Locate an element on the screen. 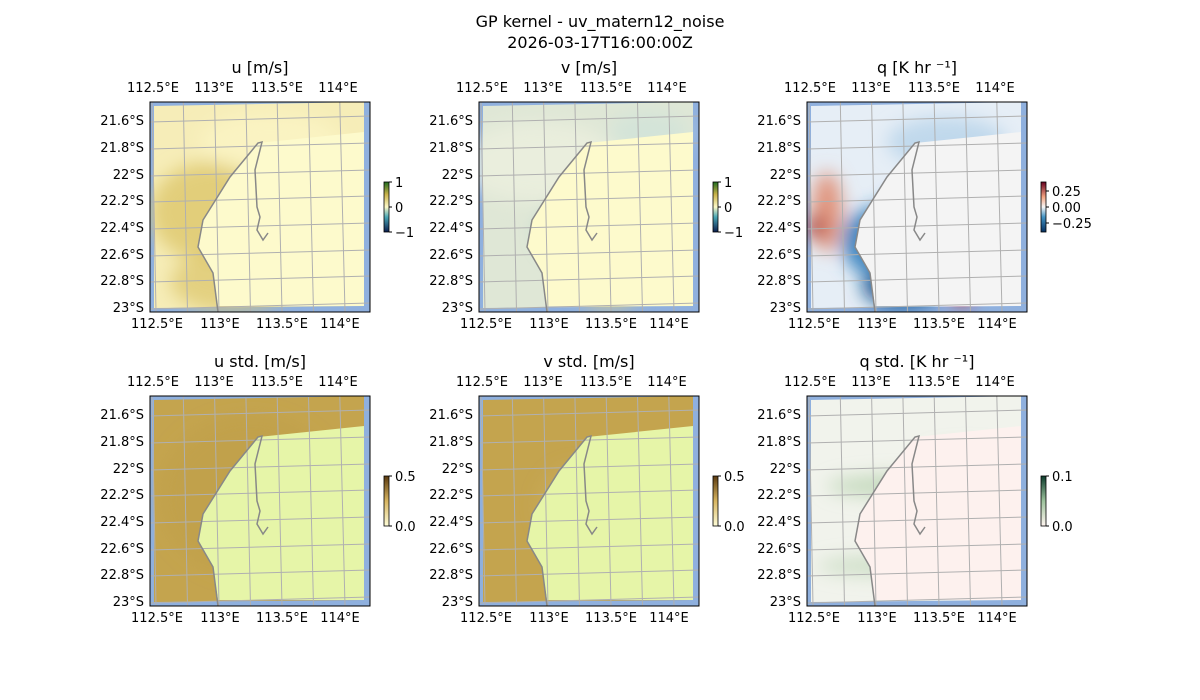 The image size is (1200, 700). colorbar-gradient is located at coordinates (386, 501).